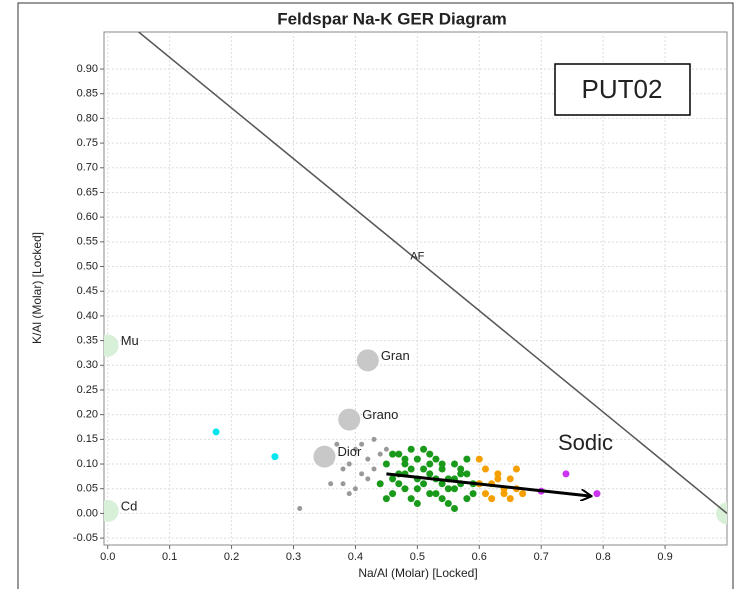 The height and width of the screenshot is (589, 735). Describe the element at coordinates (488, 484) in the screenshot. I see `arrow` at that location.